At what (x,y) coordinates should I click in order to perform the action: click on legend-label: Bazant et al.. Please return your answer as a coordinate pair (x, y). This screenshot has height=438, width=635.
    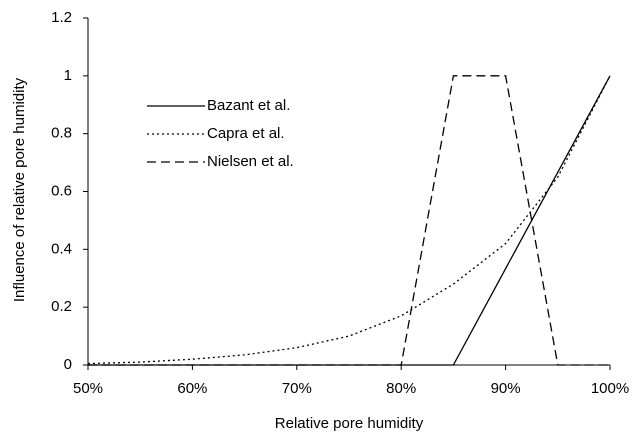
    Looking at the image, I should click on (248, 105).